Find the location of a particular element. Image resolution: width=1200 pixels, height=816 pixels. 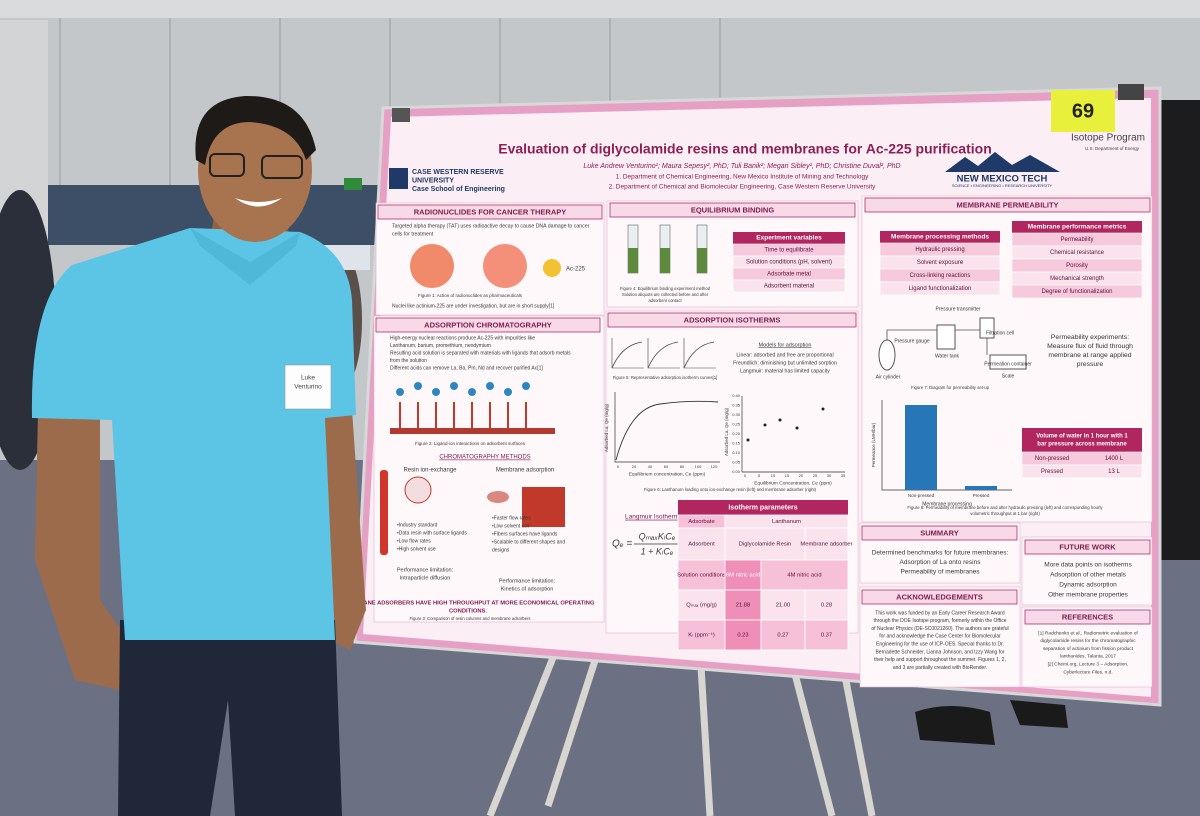

limitation-text: Kinetics of adsorption is located at coordinates (527, 589).